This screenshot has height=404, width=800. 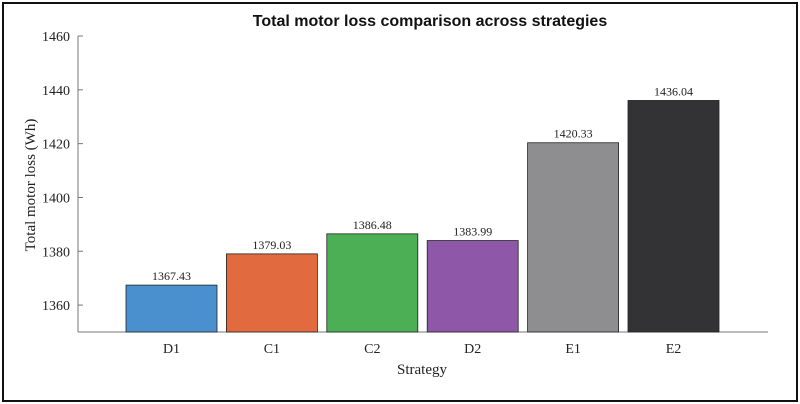 I want to click on bar-e2, so click(x=673, y=216).